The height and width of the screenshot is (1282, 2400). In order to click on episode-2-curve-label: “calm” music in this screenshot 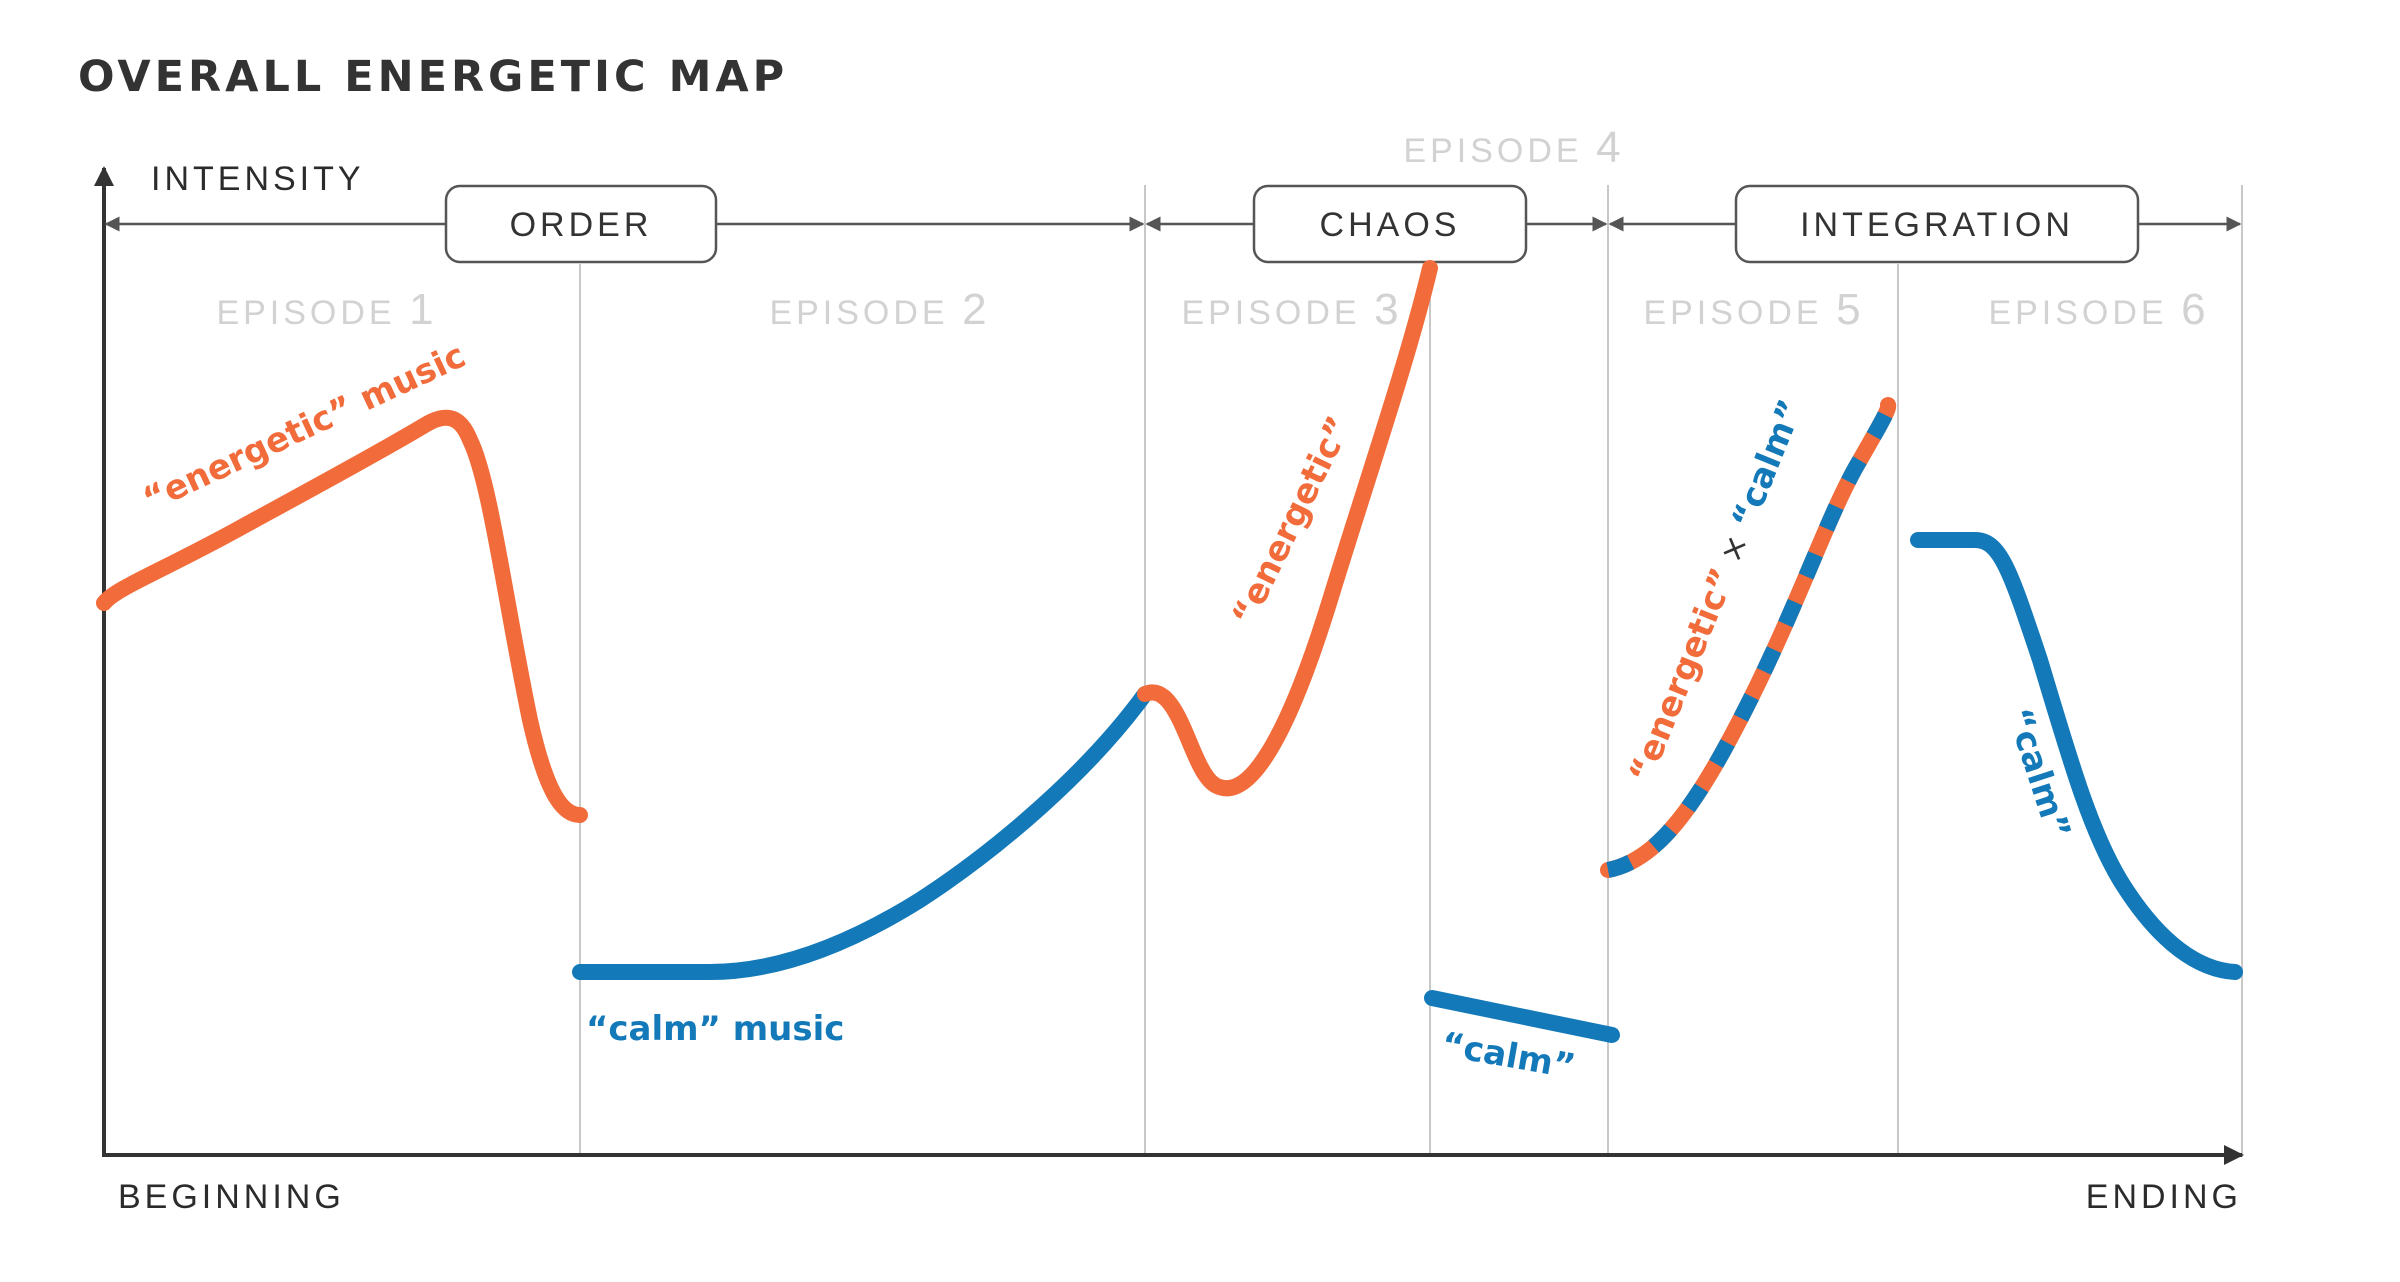, I will do `click(715, 1029)`.